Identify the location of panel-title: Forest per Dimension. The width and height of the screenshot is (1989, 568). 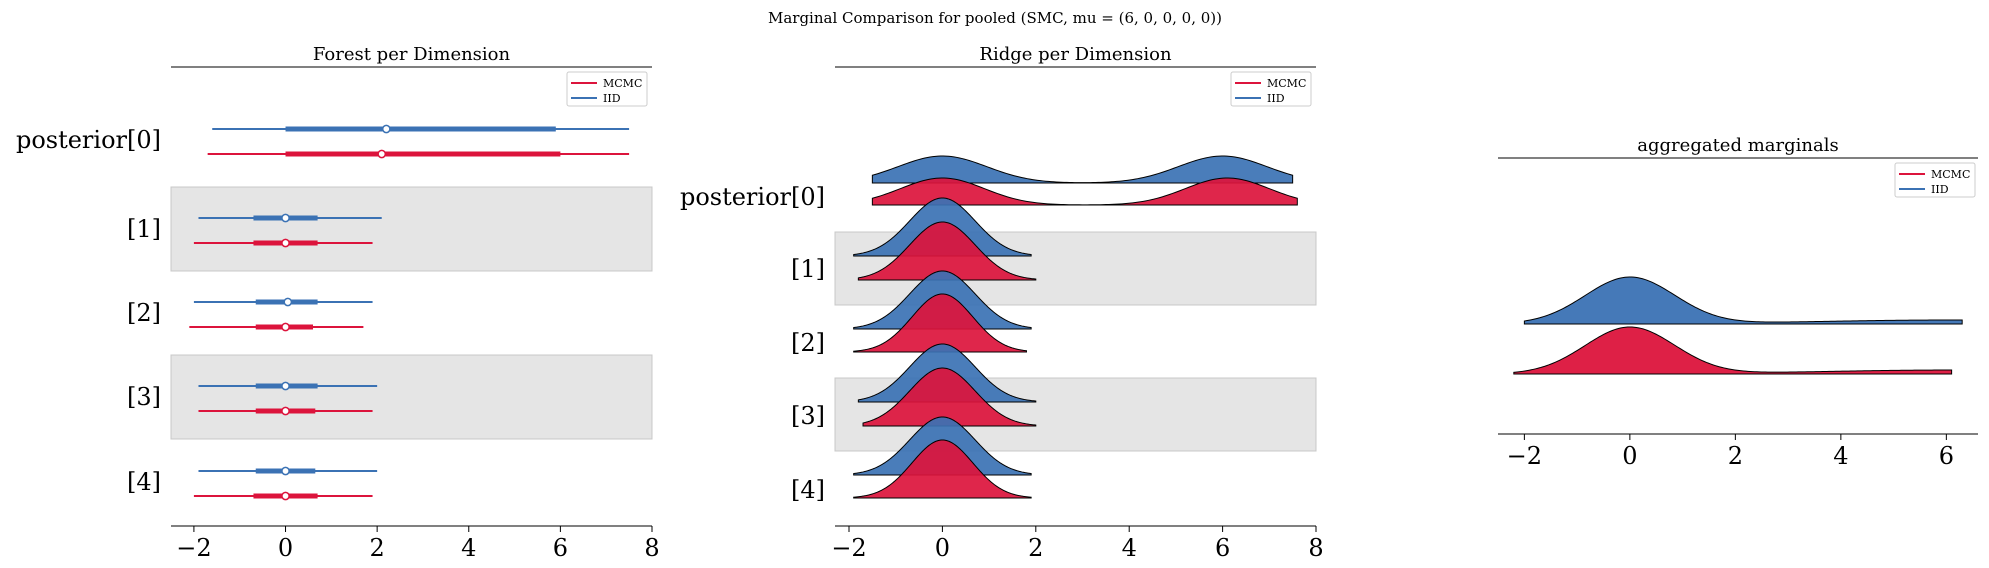
(412, 54).